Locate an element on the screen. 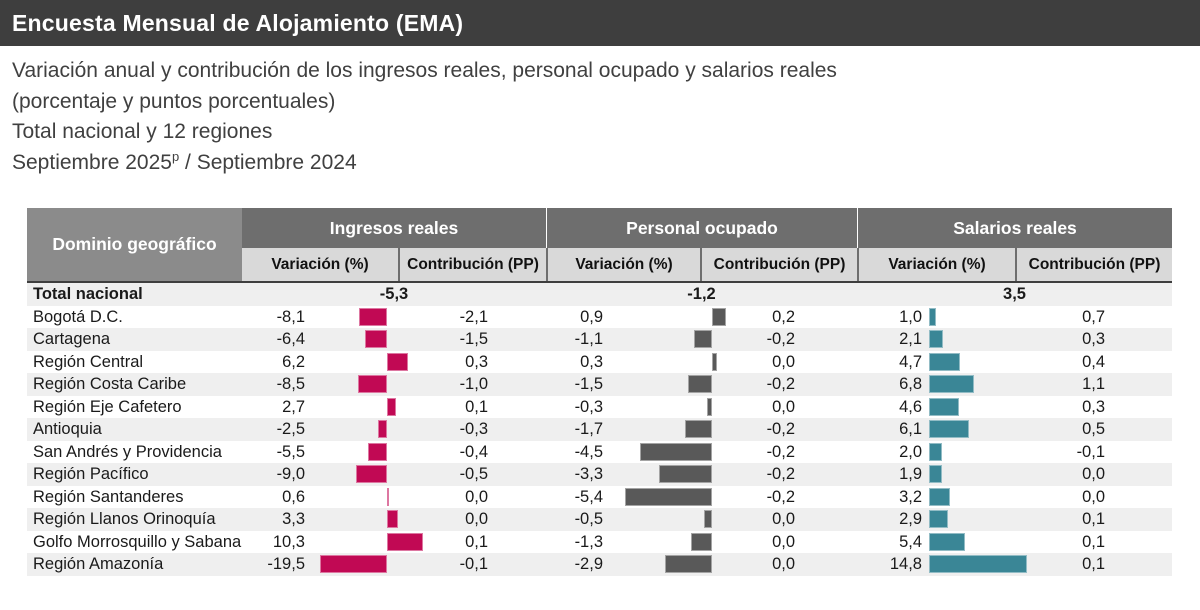 The height and width of the screenshot is (610, 1200). subtitle-period: Septiembre 2025p / Septiembre 2024 is located at coordinates (600, 163).